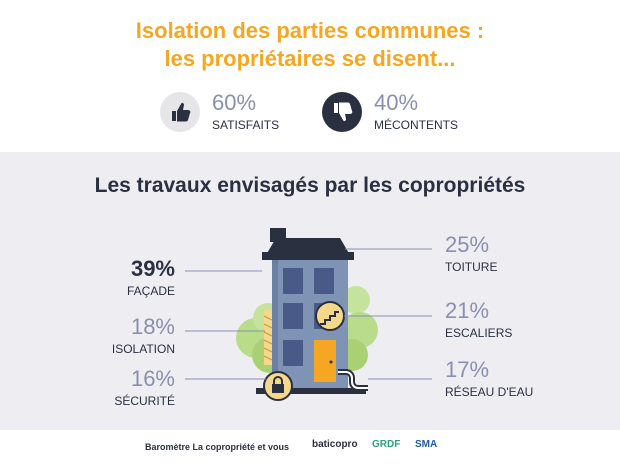 This screenshot has height=465, width=620. I want to click on stat-reseau-eau-label: RÉSEAU D'EAU, so click(489, 392).